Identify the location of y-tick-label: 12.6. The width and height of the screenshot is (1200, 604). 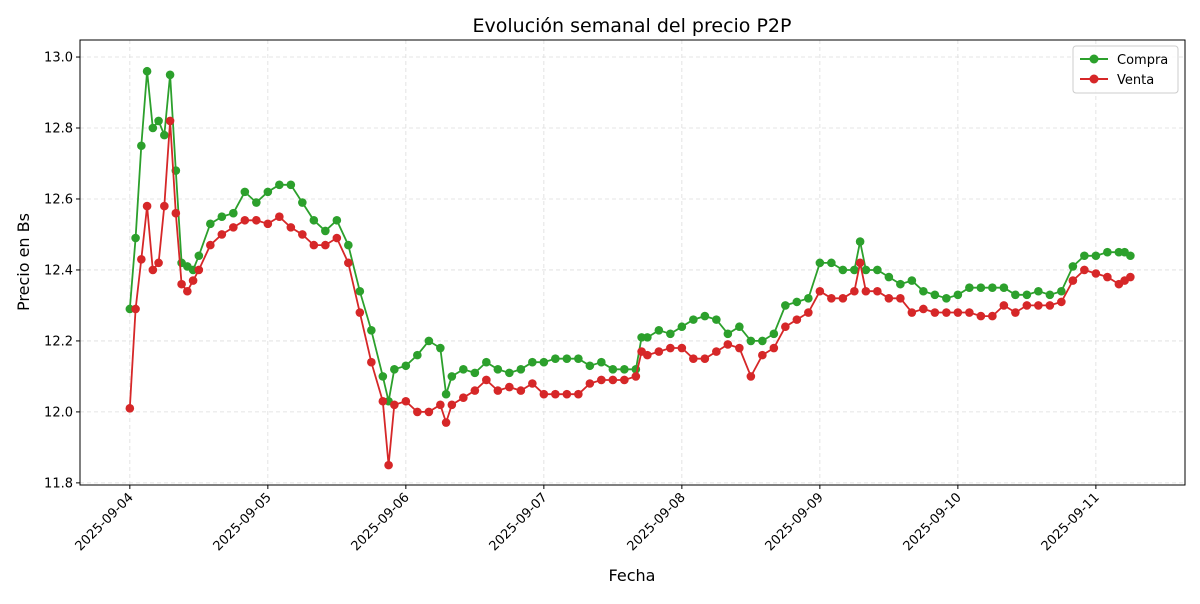
(58, 199).